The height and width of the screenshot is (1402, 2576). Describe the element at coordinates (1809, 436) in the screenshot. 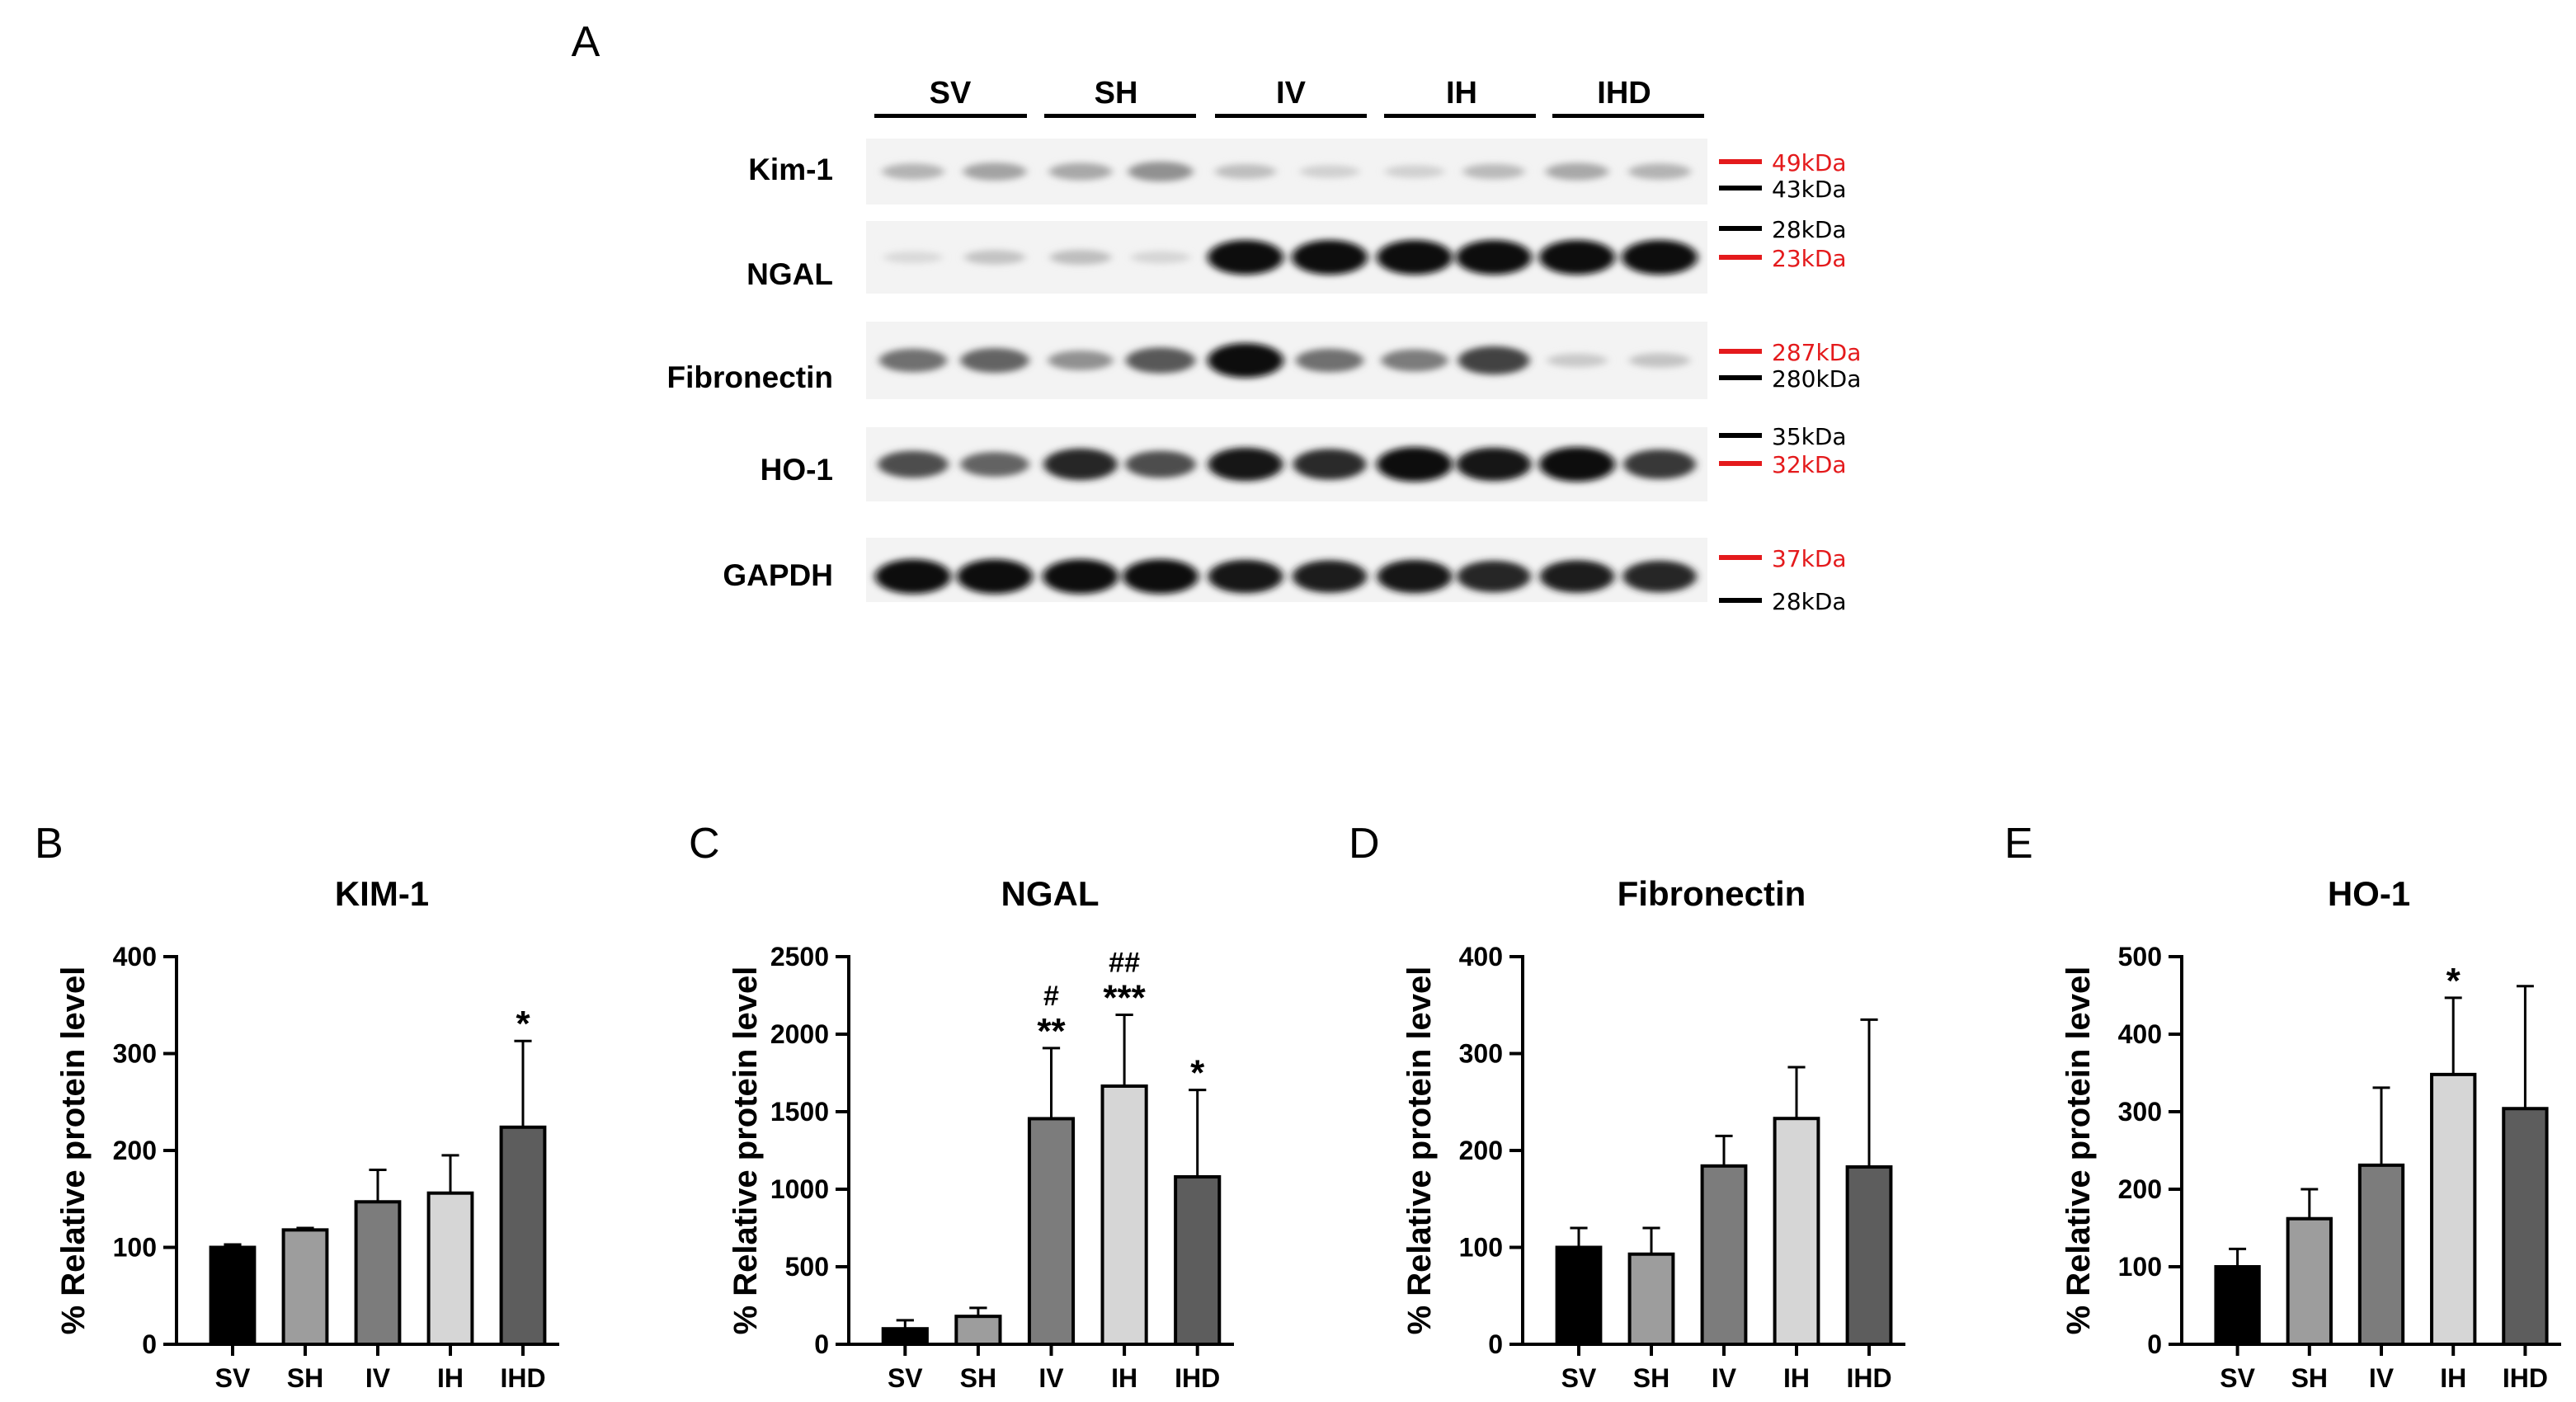

I see `marker-text-ho-1-1: 35kDa` at that location.